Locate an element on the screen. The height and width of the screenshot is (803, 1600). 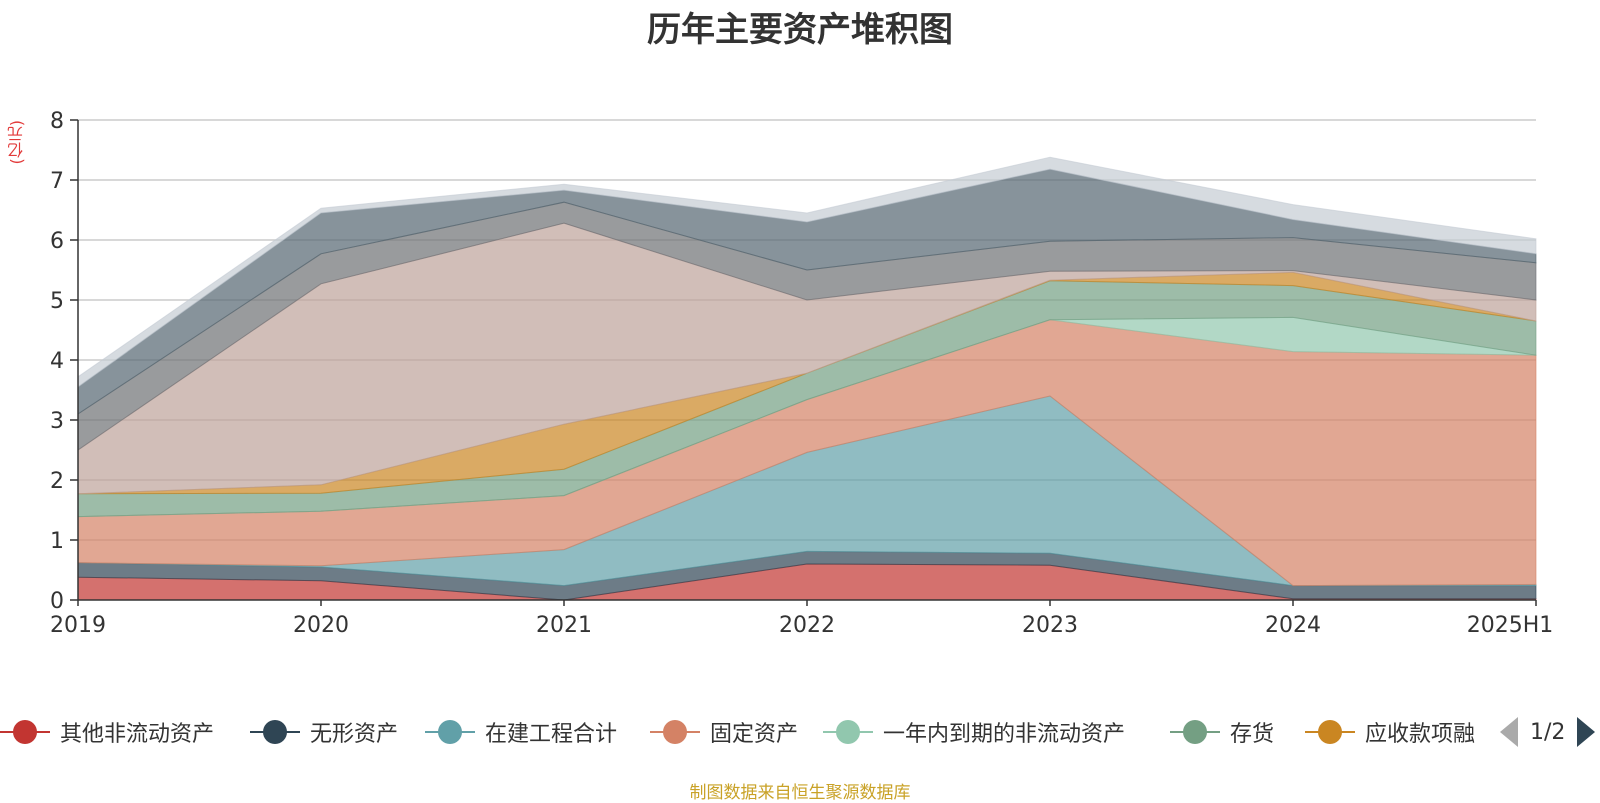
chart-title: 历年主要资产堆积图 is located at coordinates (800, 30).